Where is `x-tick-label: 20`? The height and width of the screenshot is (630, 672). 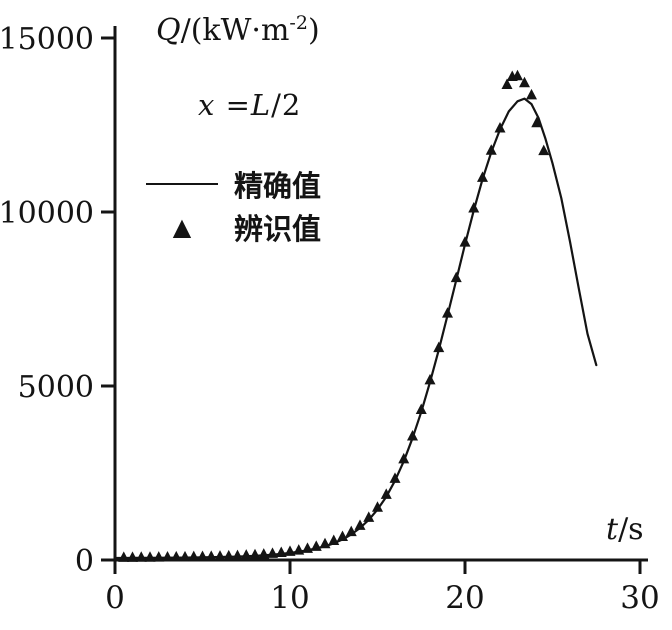 x-tick-label: 20 is located at coordinates (464, 598).